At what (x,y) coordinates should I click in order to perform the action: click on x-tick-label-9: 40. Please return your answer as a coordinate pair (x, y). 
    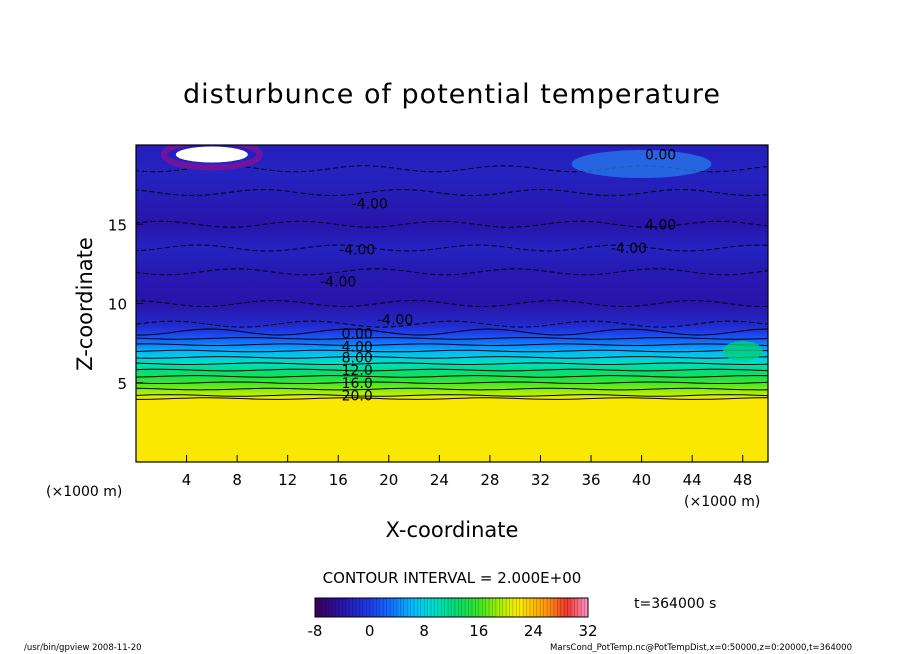
    Looking at the image, I should click on (641, 480).